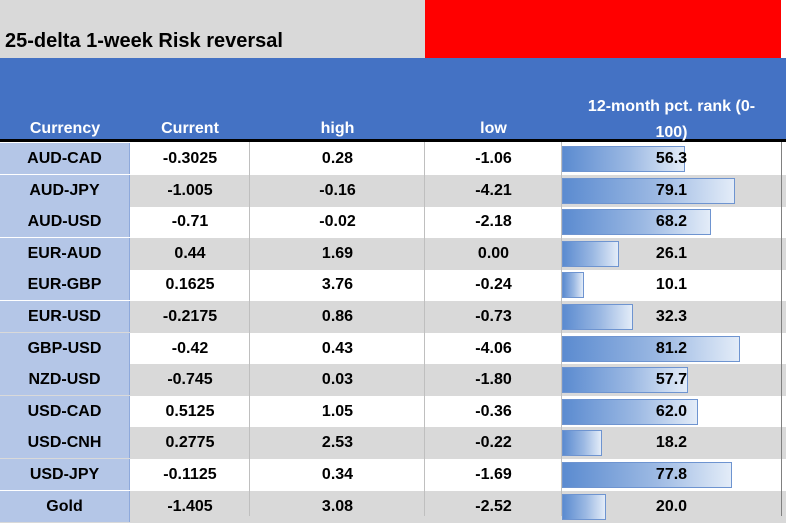  I want to click on low-cell: -2.52, so click(493, 506).